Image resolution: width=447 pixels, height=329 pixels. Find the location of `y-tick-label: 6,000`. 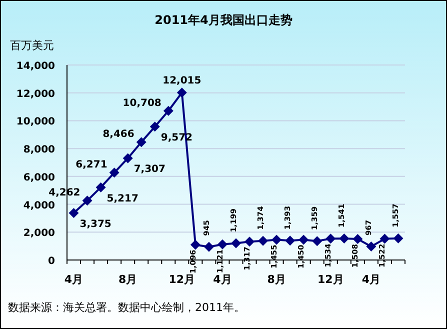

y-tick-label: 6,000 is located at coordinates (39, 178).